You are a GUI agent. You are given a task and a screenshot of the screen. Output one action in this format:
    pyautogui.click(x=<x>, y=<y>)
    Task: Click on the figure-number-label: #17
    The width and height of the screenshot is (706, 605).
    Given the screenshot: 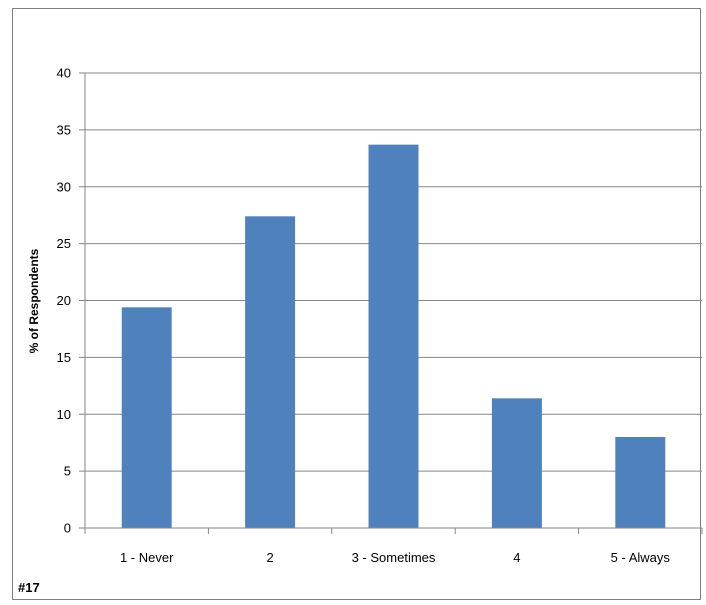 What is the action you would take?
    pyautogui.click(x=29, y=587)
    